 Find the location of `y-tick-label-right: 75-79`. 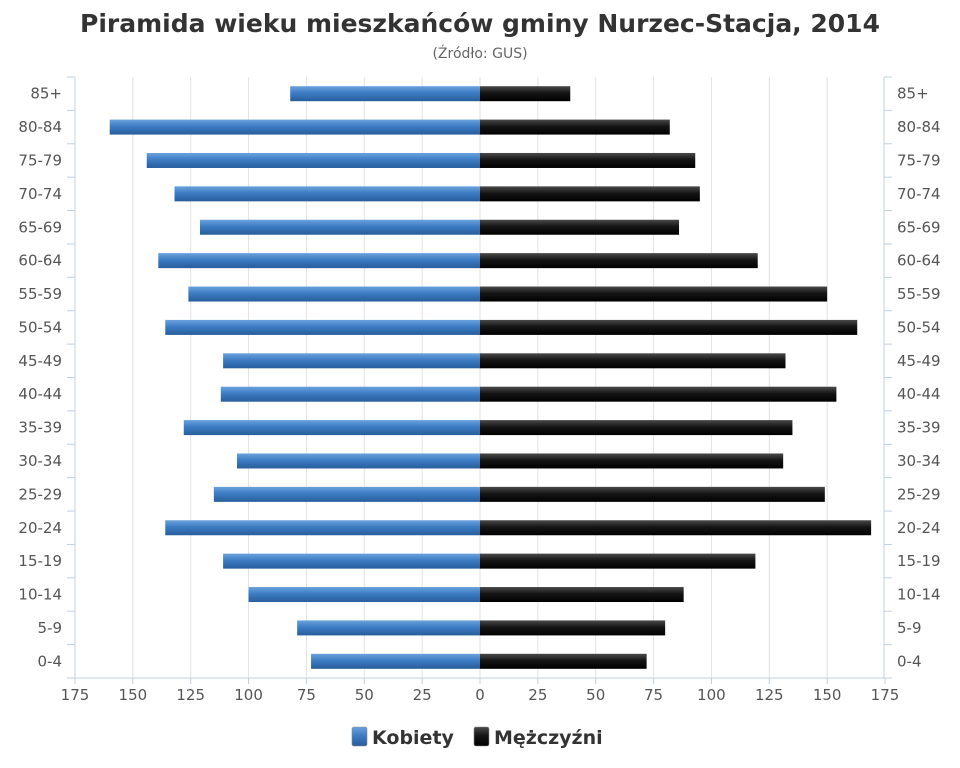

y-tick-label-right: 75-79 is located at coordinates (919, 160).